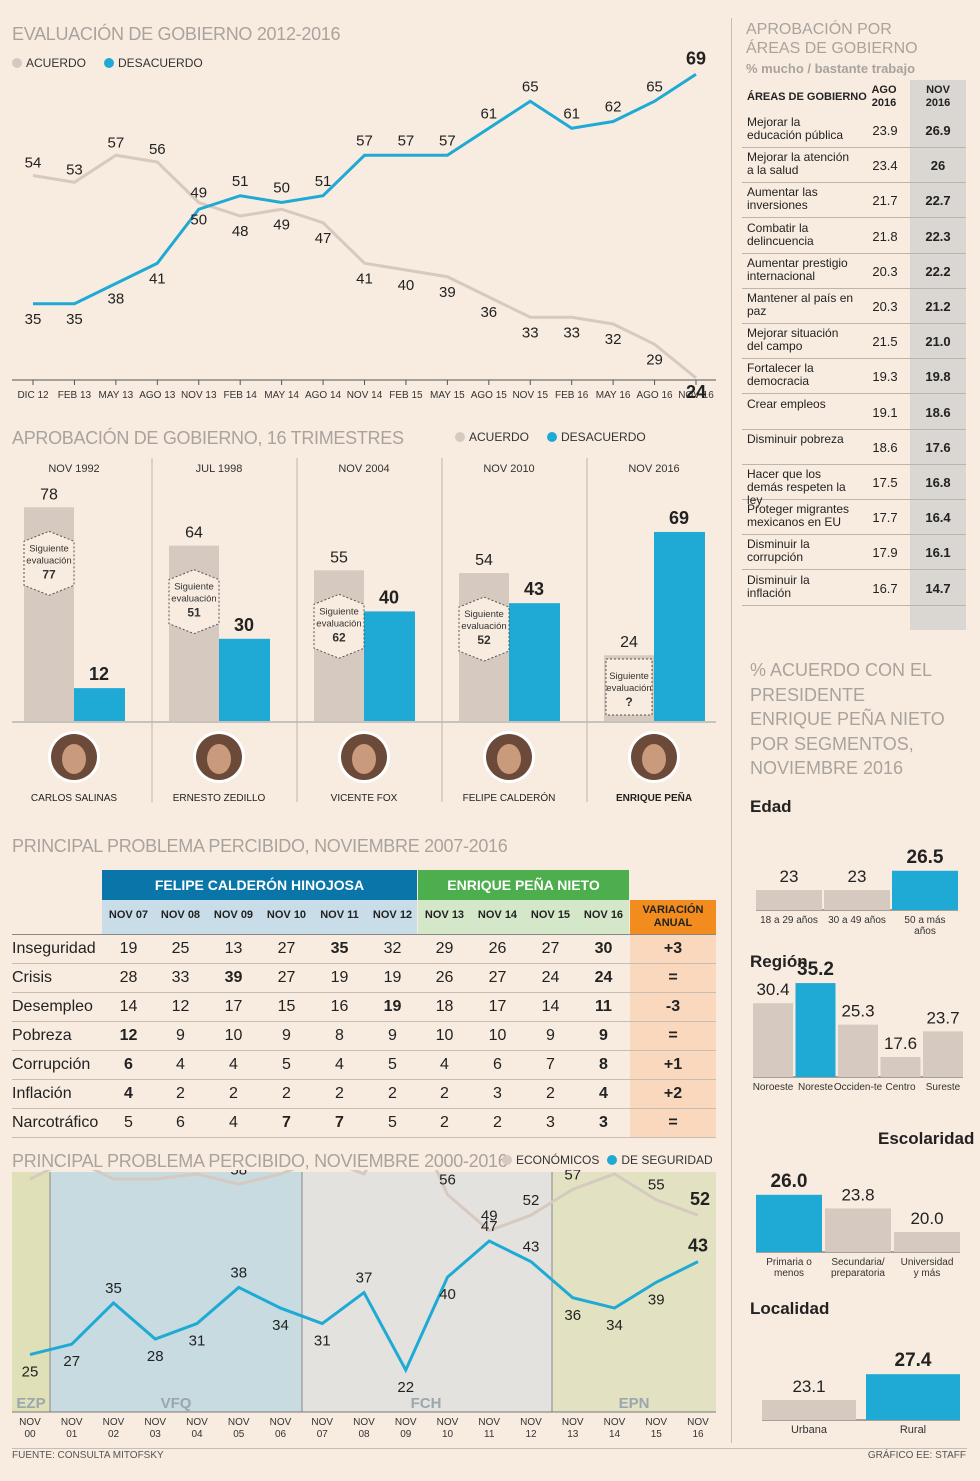 This screenshot has height=1481, width=980. What do you see at coordinates (33, 163) in the screenshot?
I see `acuerdo-point-label: 54` at bounding box center [33, 163].